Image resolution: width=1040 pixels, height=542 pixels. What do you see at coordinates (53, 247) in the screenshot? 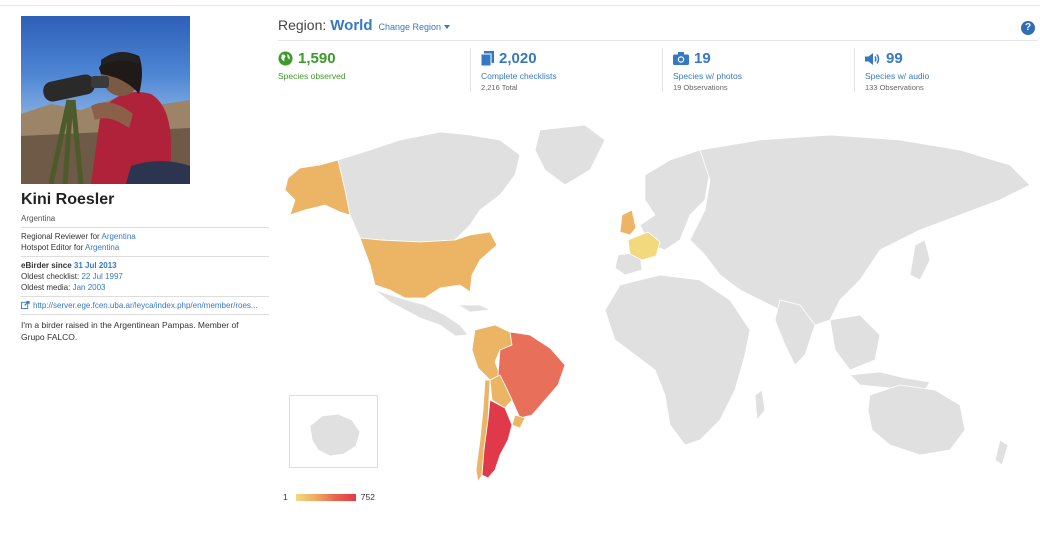
I see `role-hotspot-label: Hotspot Editor for` at bounding box center [53, 247].